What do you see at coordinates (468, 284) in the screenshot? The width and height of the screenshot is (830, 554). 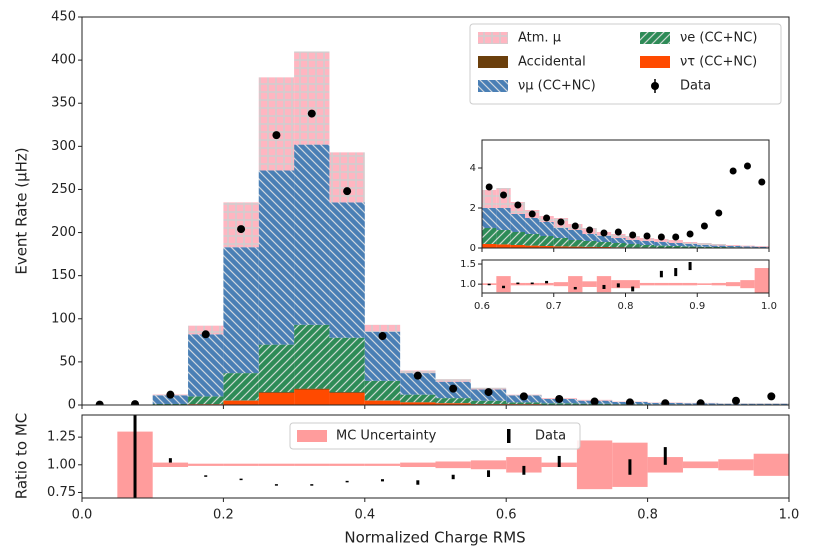 I see `y-tick-label: 1.0` at bounding box center [468, 284].